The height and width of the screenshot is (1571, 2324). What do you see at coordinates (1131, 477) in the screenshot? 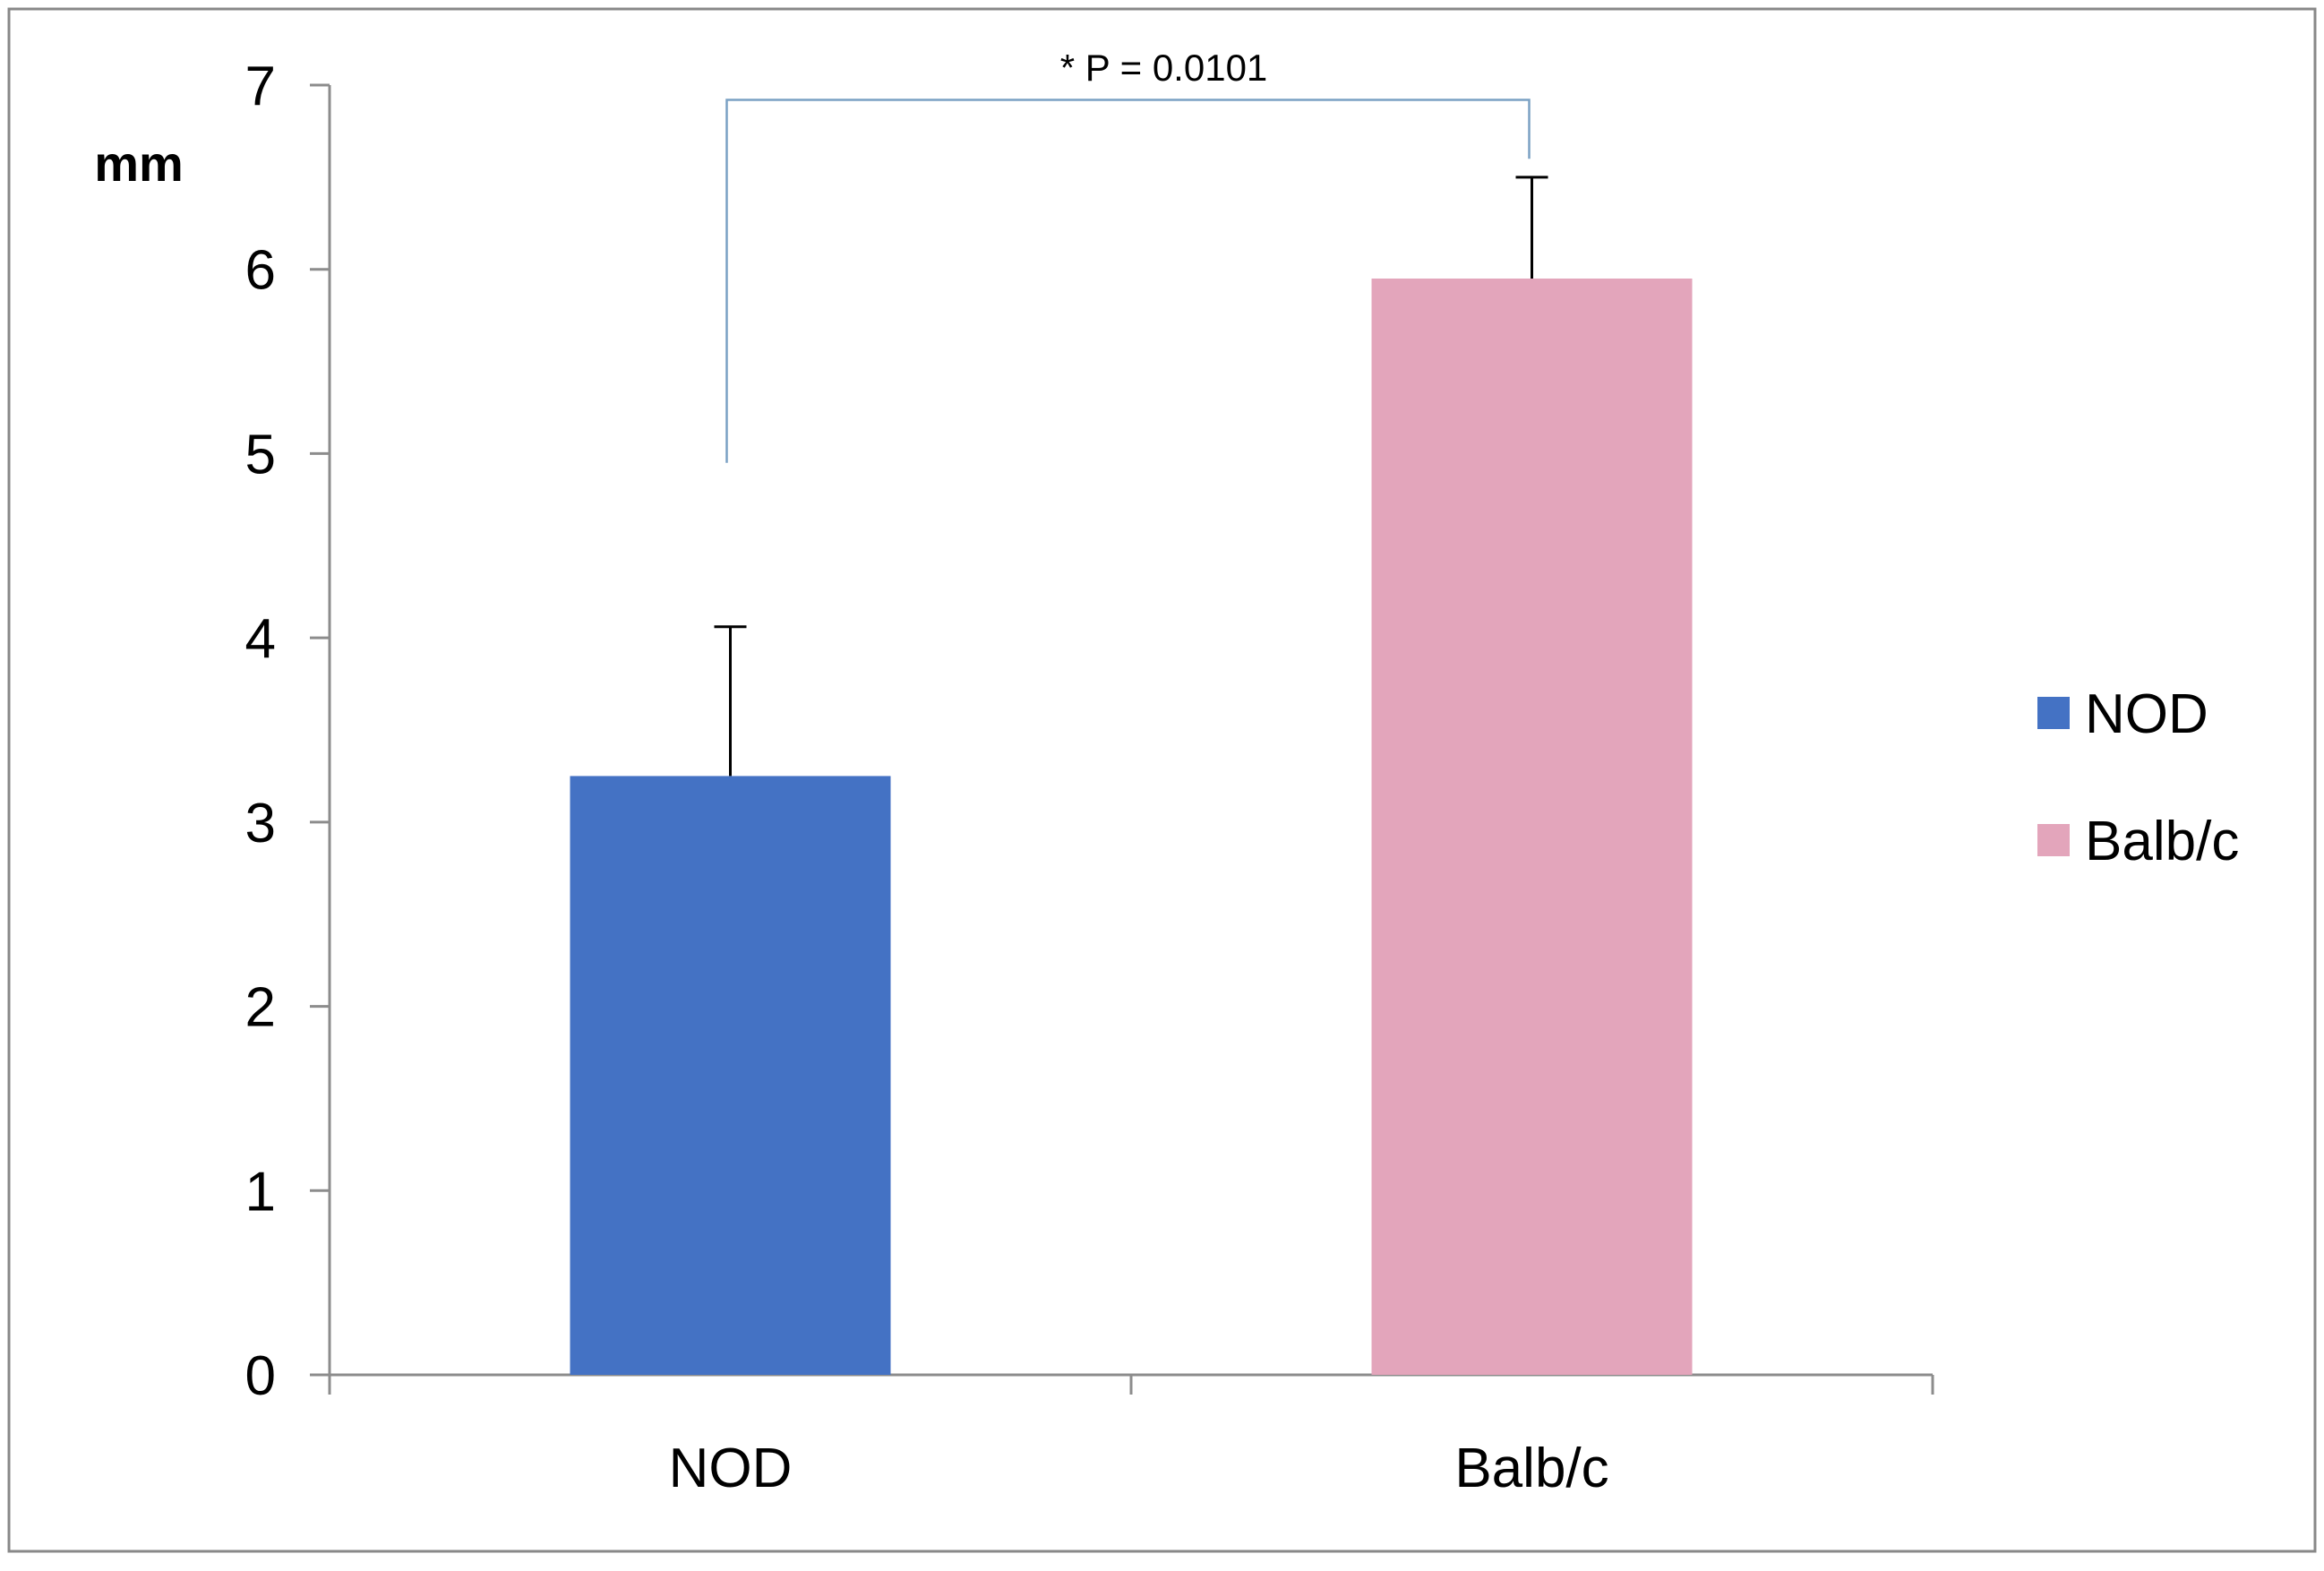
I see `error-bars` at bounding box center [1131, 477].